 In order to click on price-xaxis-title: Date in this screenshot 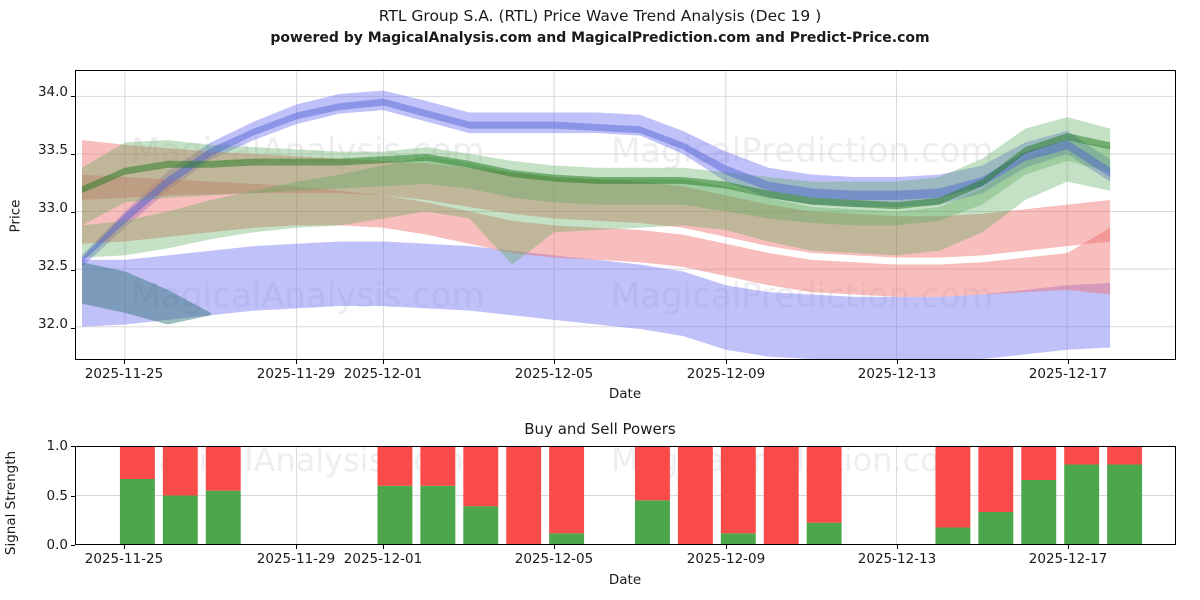, I will do `click(625, 394)`.